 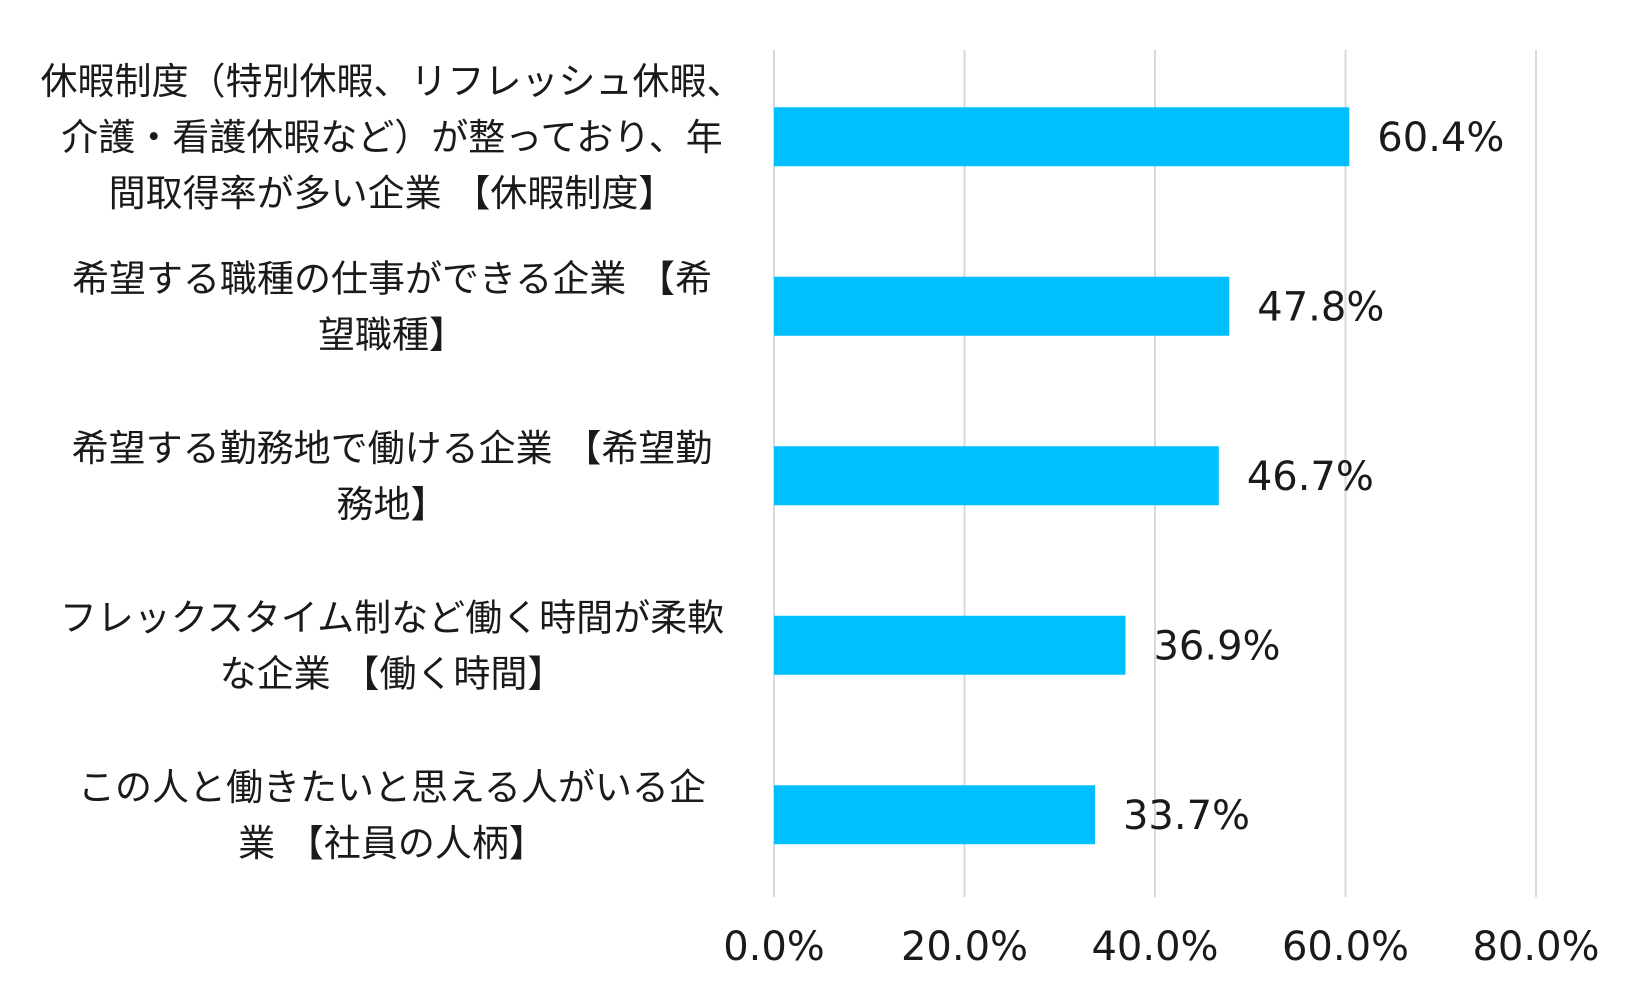 What do you see at coordinates (392, 278) in the screenshot?
I see `category-label-line: 希望する職種の仕事ができる企業 【希` at bounding box center [392, 278].